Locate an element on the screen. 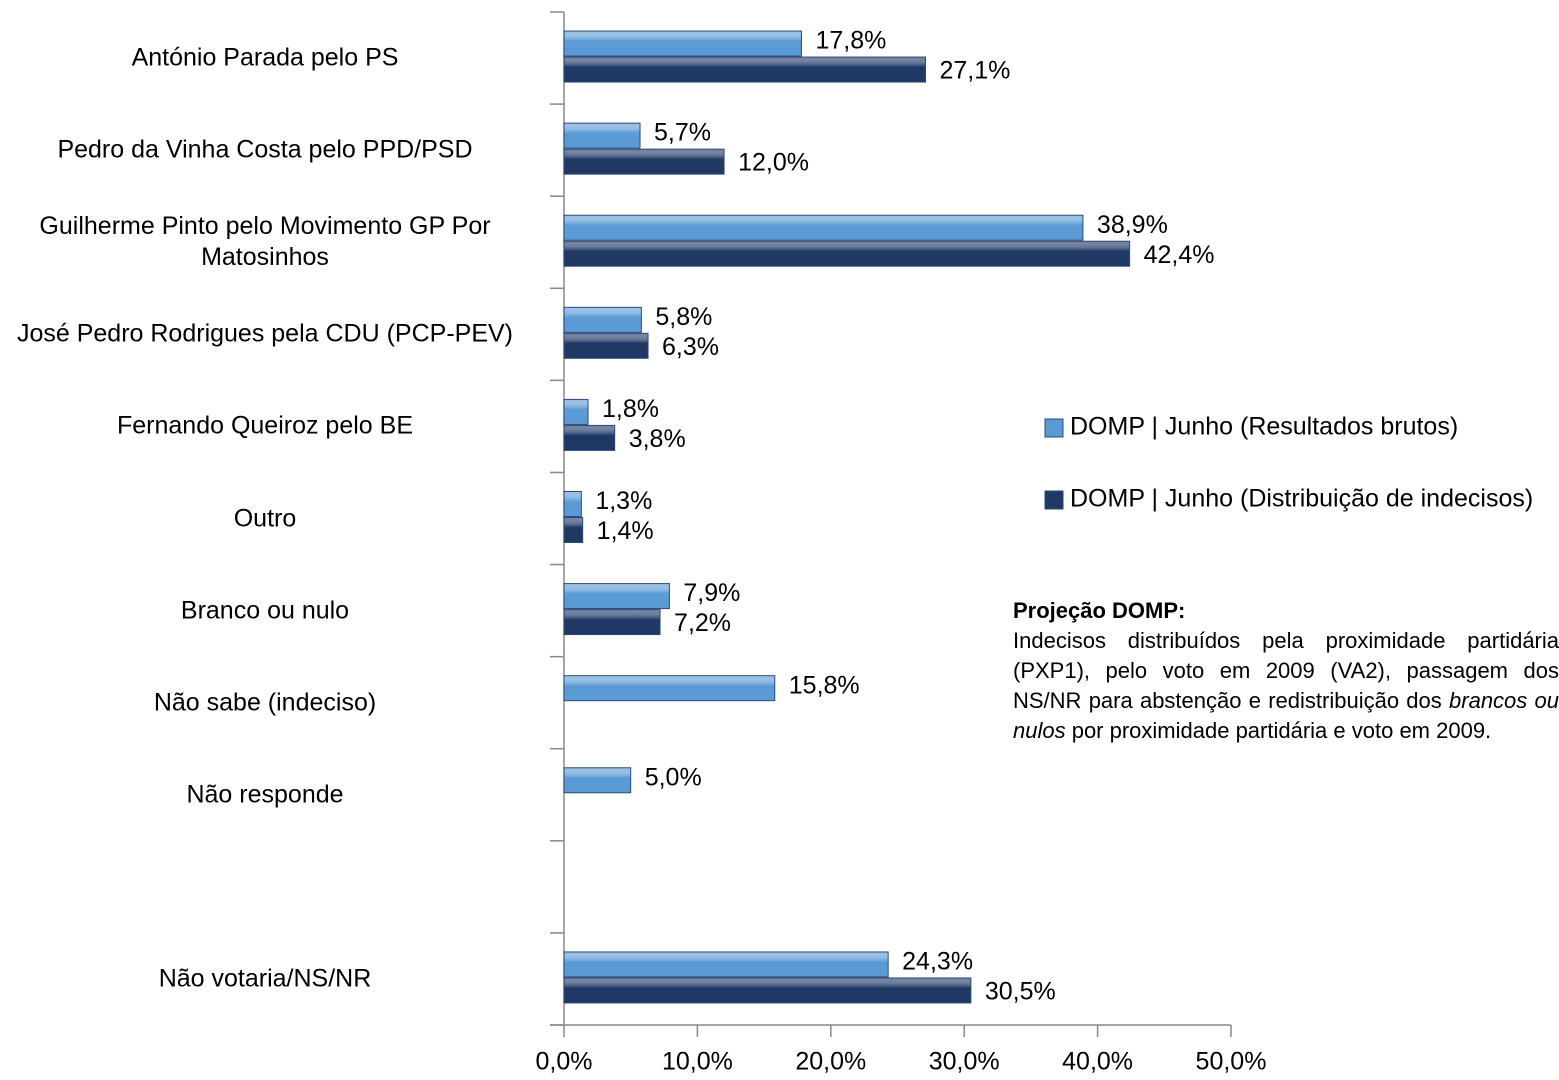  category-label: Pedro da Vinha Costa pelo PPD/PSD is located at coordinates (265, 149).